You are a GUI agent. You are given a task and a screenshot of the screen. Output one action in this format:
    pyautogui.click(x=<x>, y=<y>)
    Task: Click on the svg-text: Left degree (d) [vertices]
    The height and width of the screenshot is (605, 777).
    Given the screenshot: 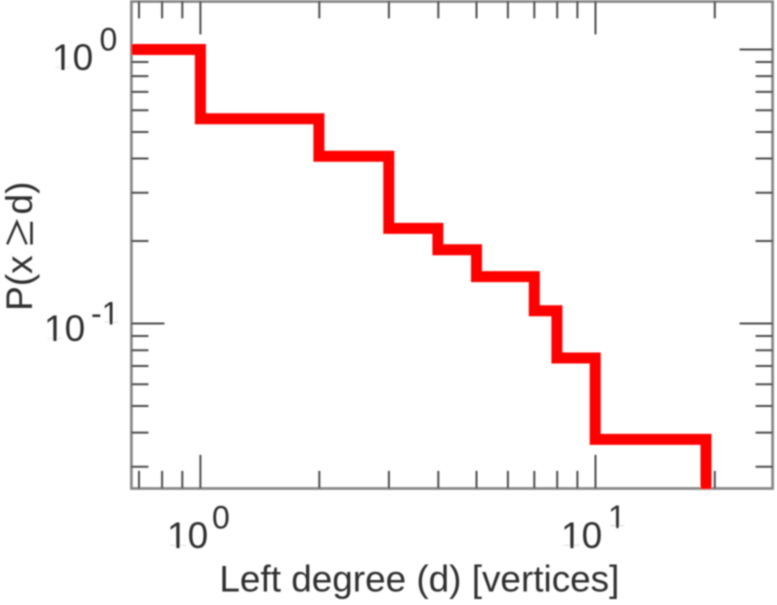 What is the action you would take?
    pyautogui.click(x=419, y=578)
    